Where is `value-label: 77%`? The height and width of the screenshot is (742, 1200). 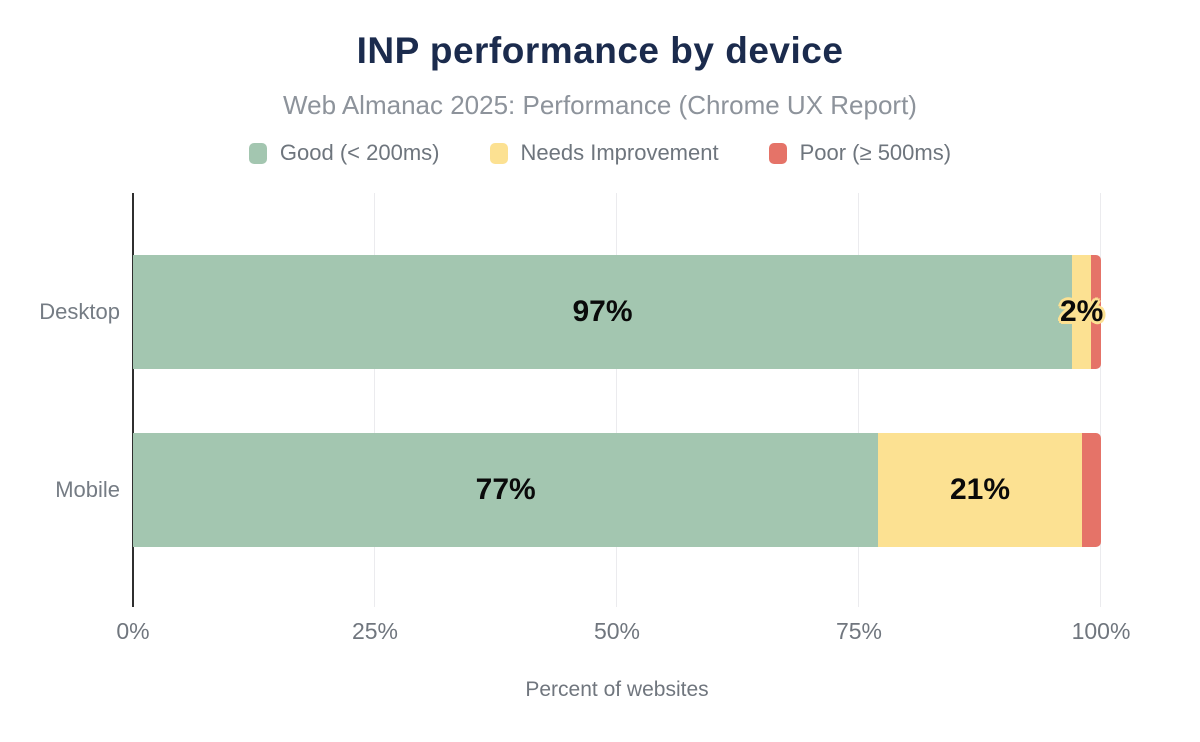 value-label: 77% is located at coordinates (505, 489).